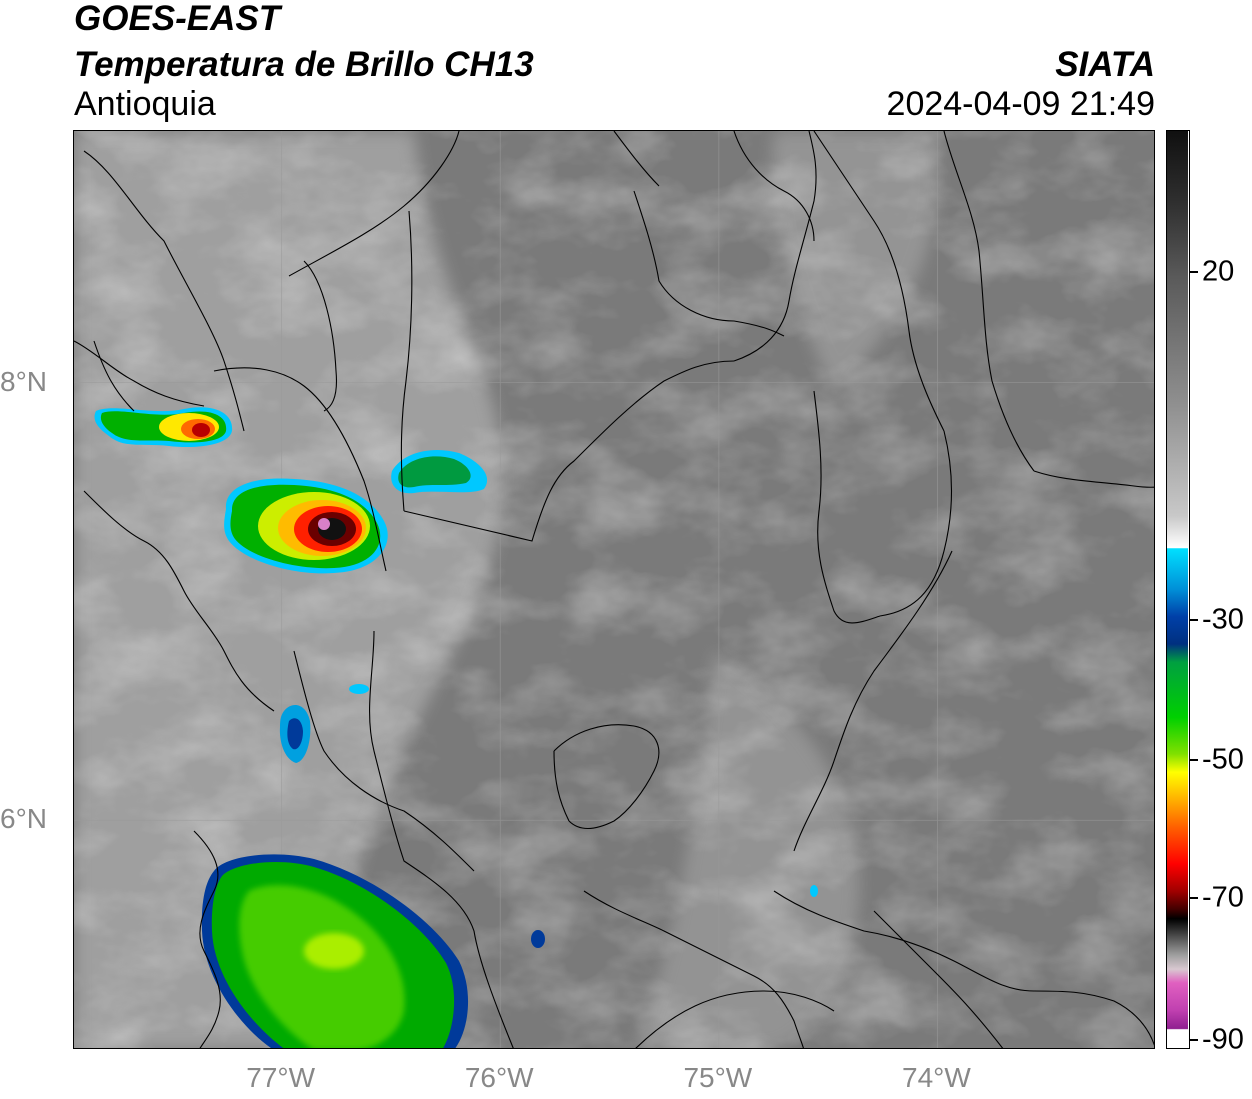 The width and height of the screenshot is (1252, 1099). I want to click on colorbar-gradient, so click(1177, 589).